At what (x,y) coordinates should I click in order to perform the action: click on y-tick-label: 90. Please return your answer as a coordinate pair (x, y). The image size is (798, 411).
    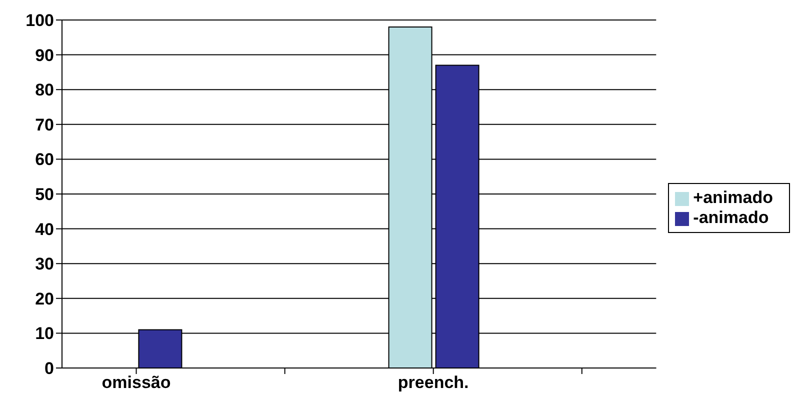
    Looking at the image, I should click on (44, 55).